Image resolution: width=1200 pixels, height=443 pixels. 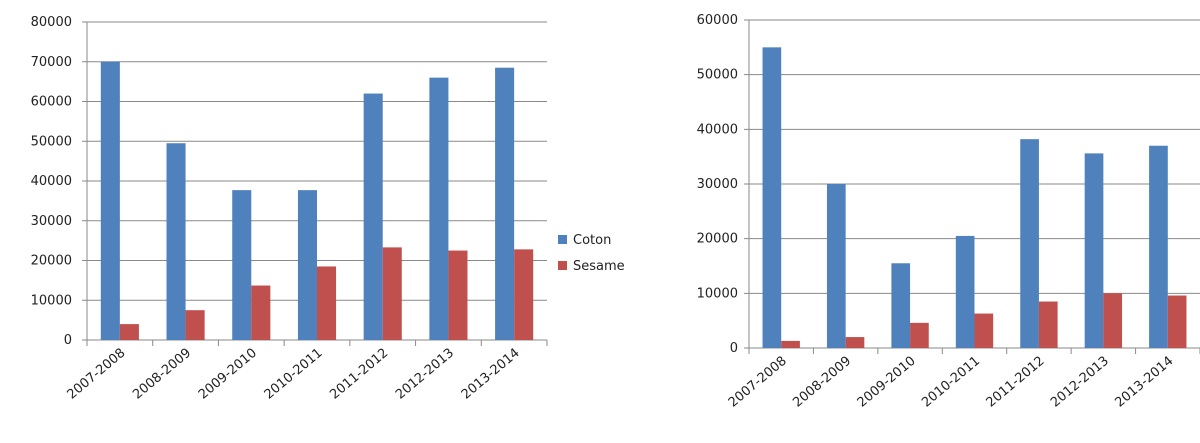 What do you see at coordinates (51, 22) in the screenshot?
I see `y-tick-label: 80000` at bounding box center [51, 22].